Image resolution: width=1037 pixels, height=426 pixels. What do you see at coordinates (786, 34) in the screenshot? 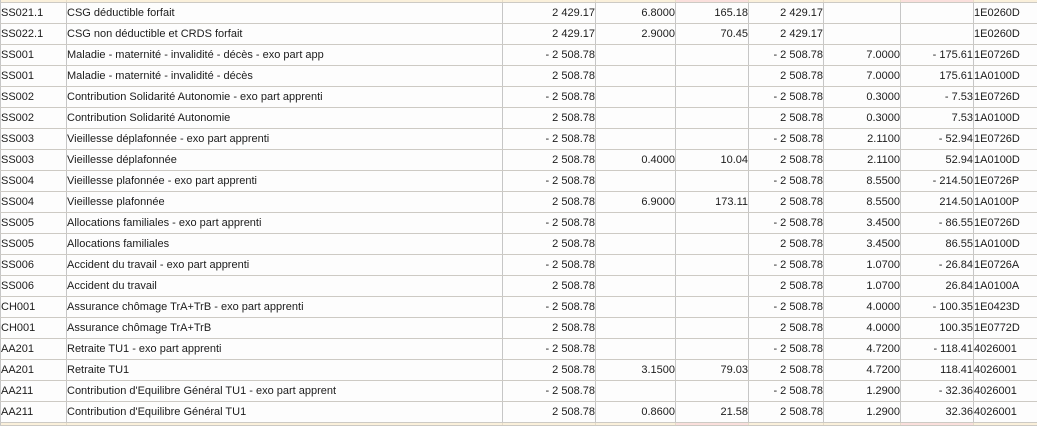
I see `employer-base-cell: 2 429.17` at bounding box center [786, 34].